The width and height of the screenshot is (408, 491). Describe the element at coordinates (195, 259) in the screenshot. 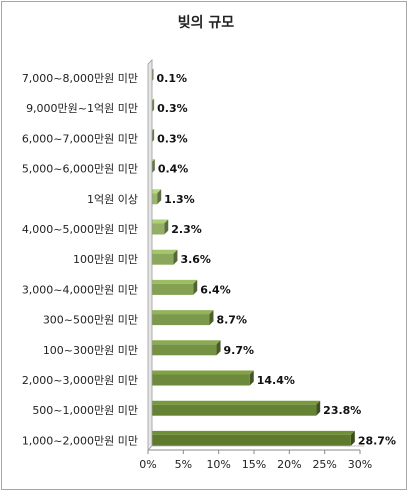

I see `value-label: 3.6%` at that location.